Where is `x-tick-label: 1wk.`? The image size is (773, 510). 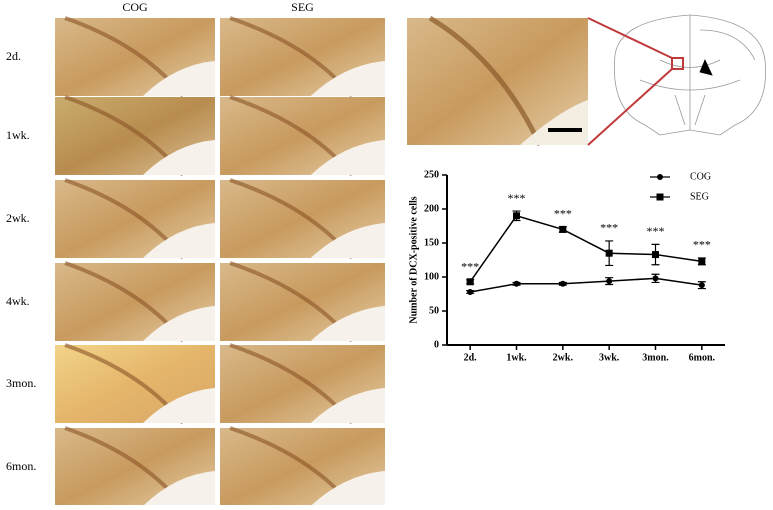 x-tick-label: 1wk. is located at coordinates (516, 357).